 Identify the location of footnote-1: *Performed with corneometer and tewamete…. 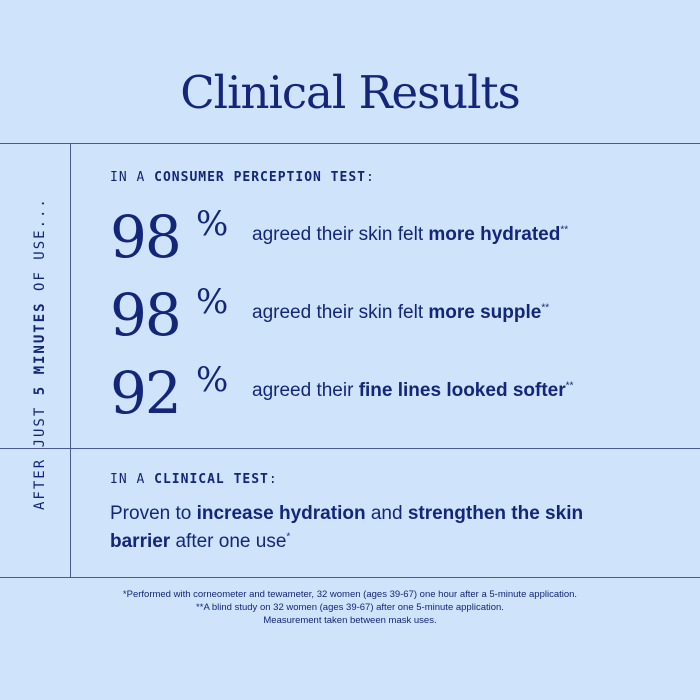
(350, 594).